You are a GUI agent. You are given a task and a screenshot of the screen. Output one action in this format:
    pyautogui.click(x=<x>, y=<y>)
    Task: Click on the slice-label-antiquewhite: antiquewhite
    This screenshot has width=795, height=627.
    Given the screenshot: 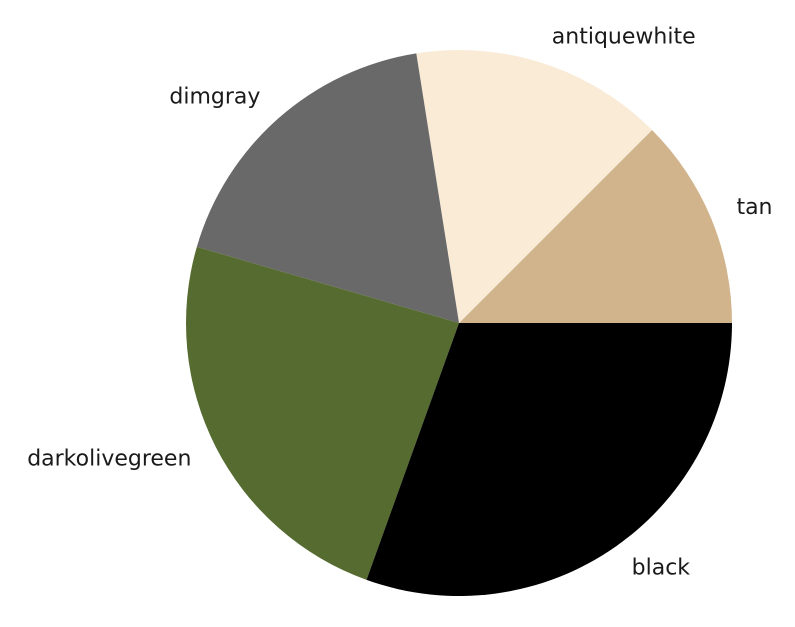 What is the action you would take?
    pyautogui.click(x=624, y=36)
    